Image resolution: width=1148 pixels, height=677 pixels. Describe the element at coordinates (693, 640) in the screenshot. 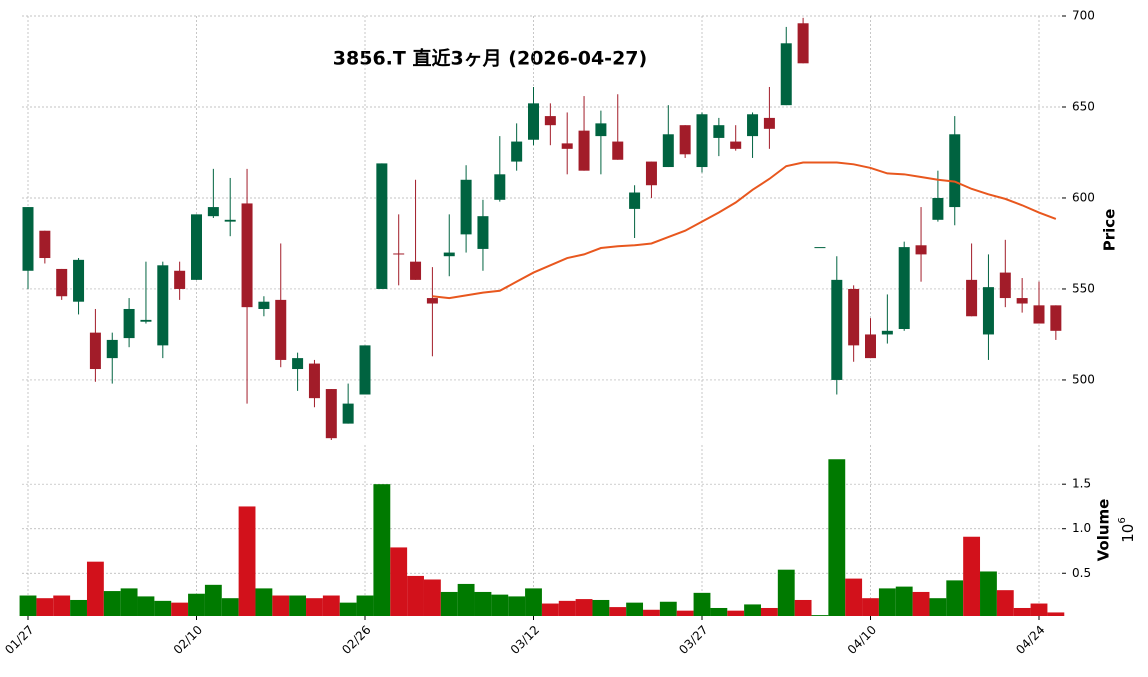

I see `x-tick-label: 03/27` at that location.